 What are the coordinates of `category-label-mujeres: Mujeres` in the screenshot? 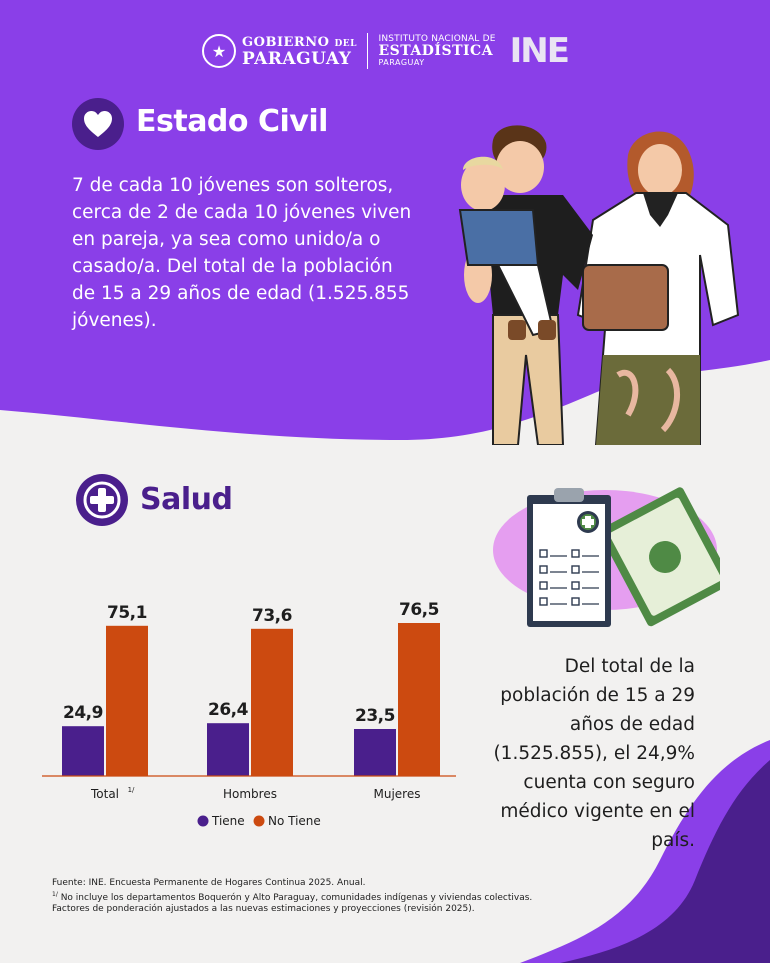 It's located at (397, 794).